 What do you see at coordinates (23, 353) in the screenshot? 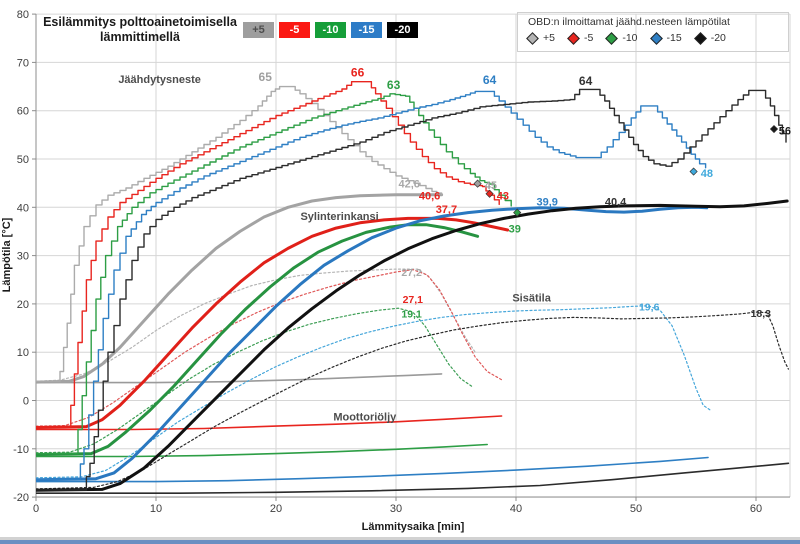
I see `y-tick-label: 10` at bounding box center [23, 353].